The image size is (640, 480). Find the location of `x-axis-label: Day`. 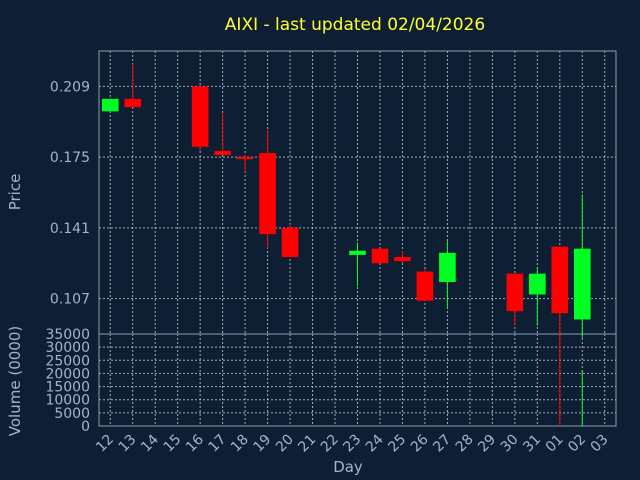

x-axis-label: Day is located at coordinates (348, 467).